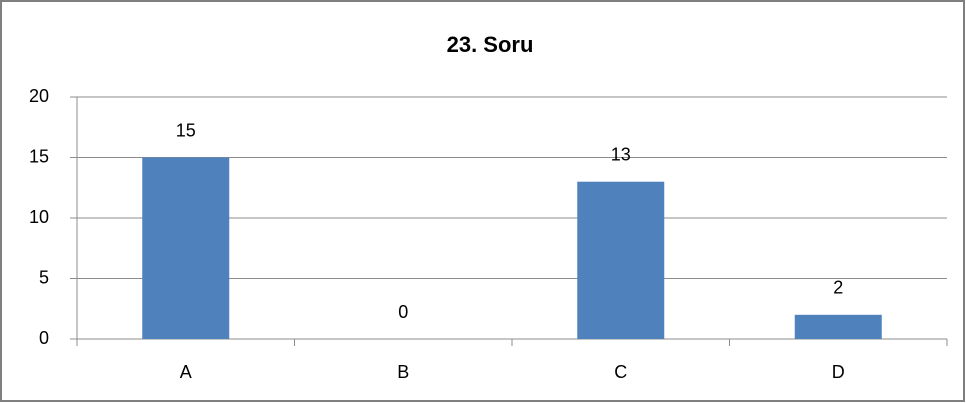 This screenshot has width=966, height=403. I want to click on chart-title: 23. Soru, so click(490, 44).